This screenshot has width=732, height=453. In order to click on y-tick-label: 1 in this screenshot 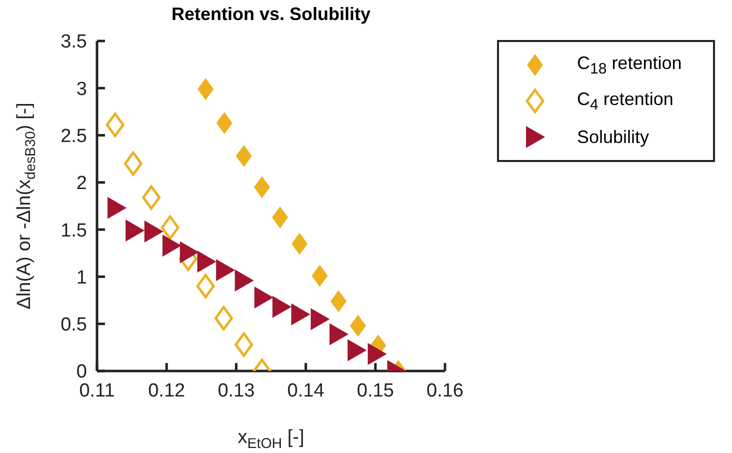, I will do `click(81, 277)`.